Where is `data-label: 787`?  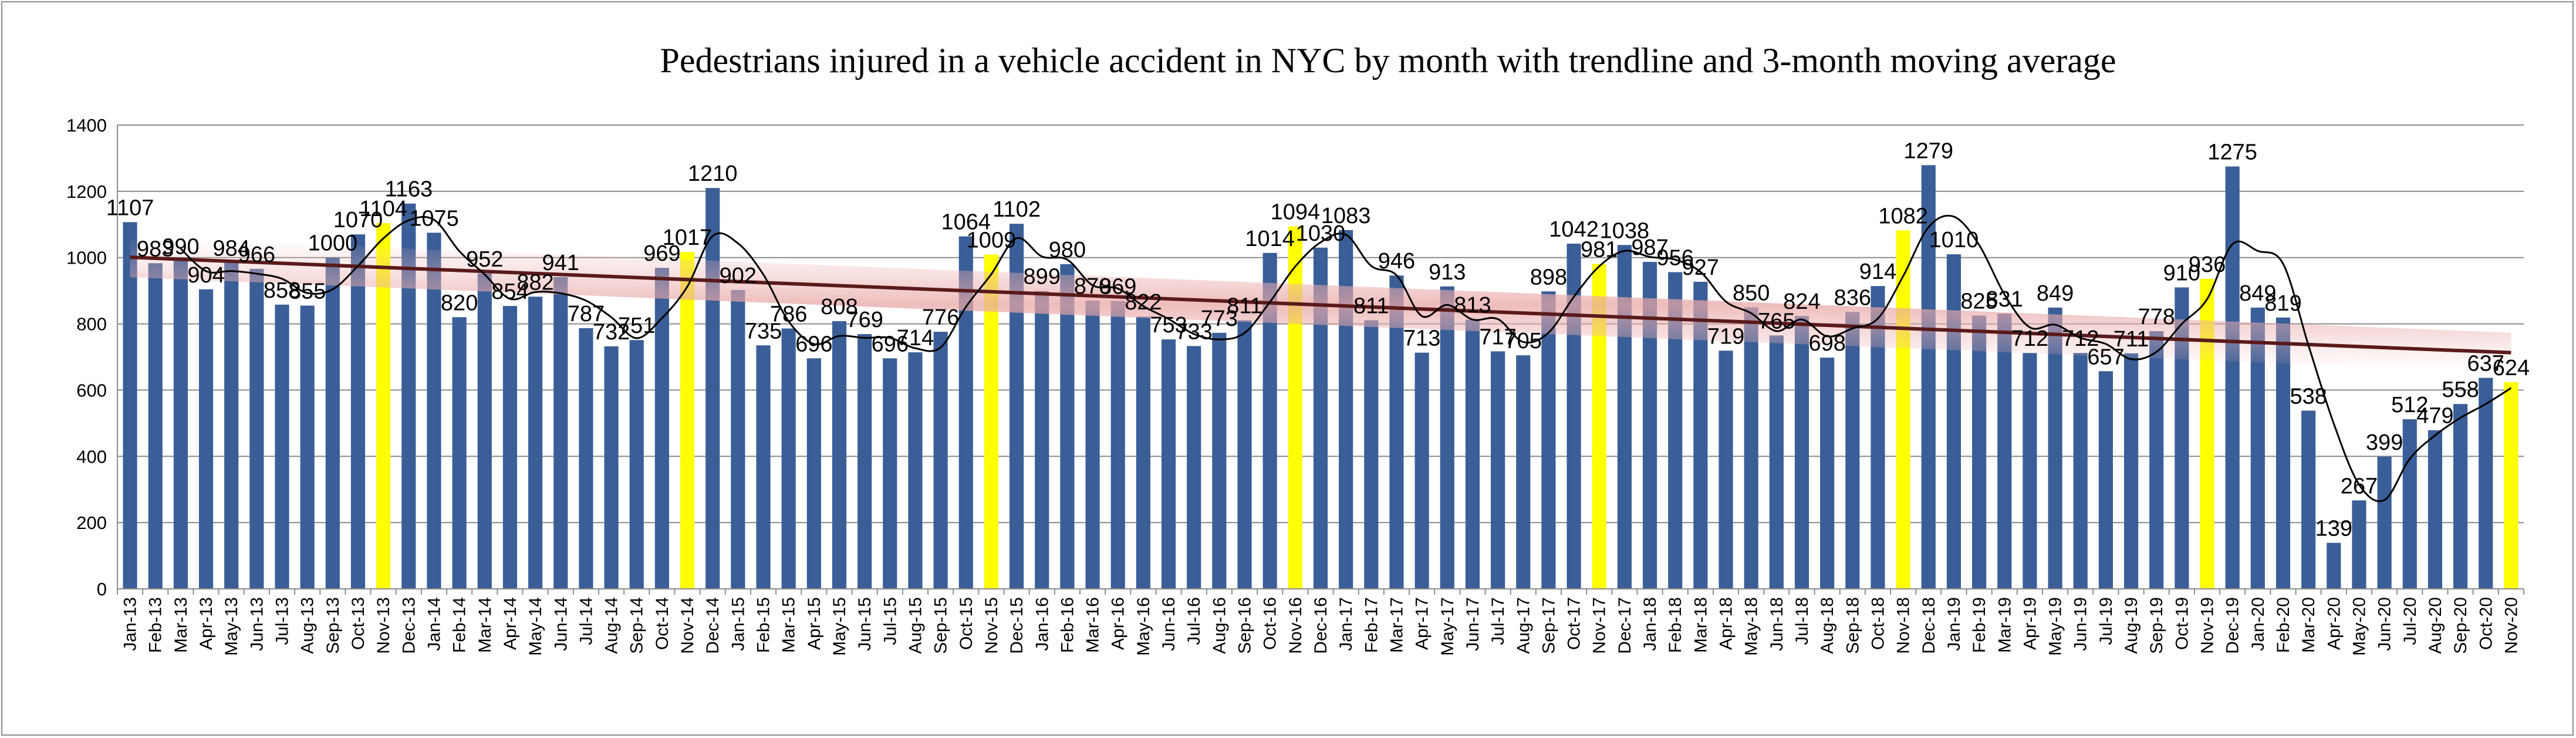 data-label: 787 is located at coordinates (586, 314).